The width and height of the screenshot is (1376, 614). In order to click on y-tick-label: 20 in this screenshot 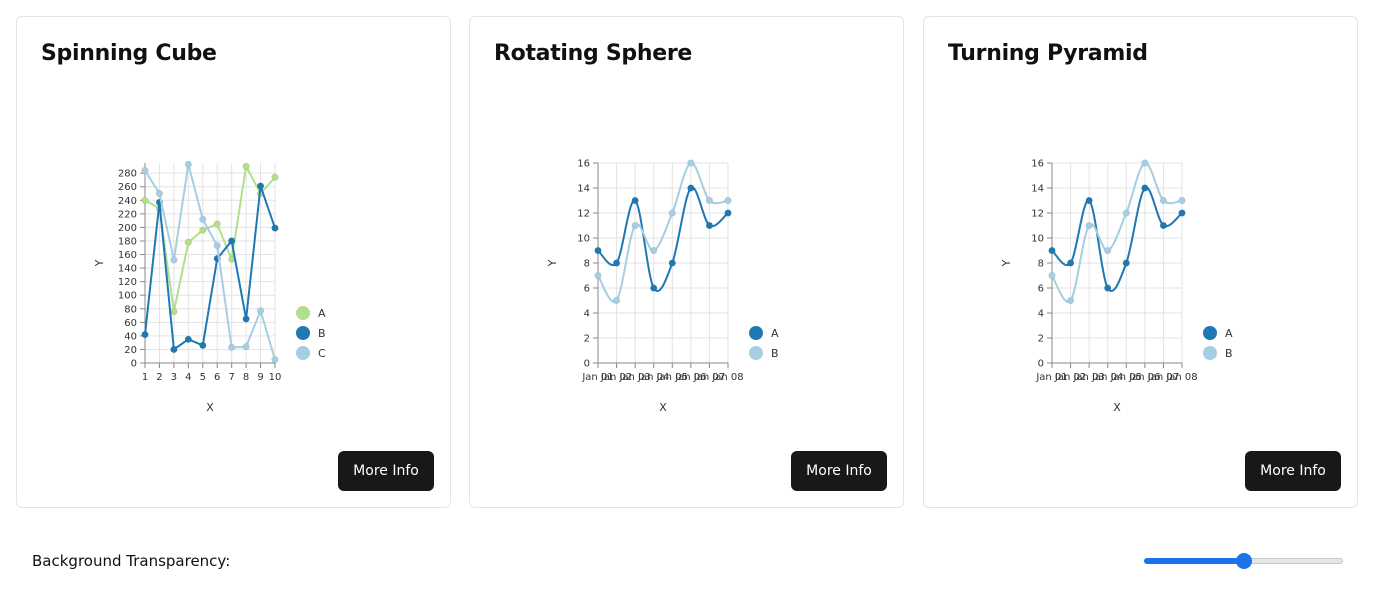, I will do `click(130, 350)`.